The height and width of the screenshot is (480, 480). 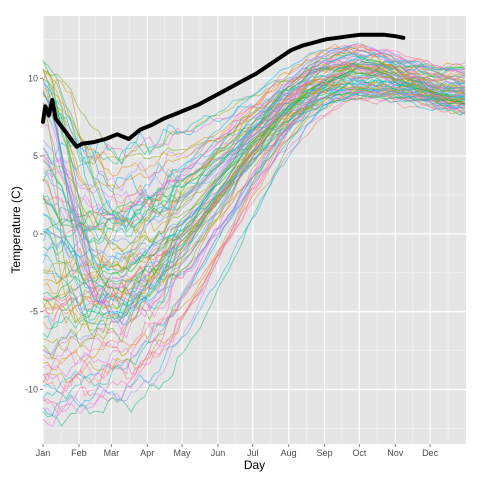 What do you see at coordinates (16, 229) in the screenshot?
I see `y-axis-title: Temperature (C)` at bounding box center [16, 229].